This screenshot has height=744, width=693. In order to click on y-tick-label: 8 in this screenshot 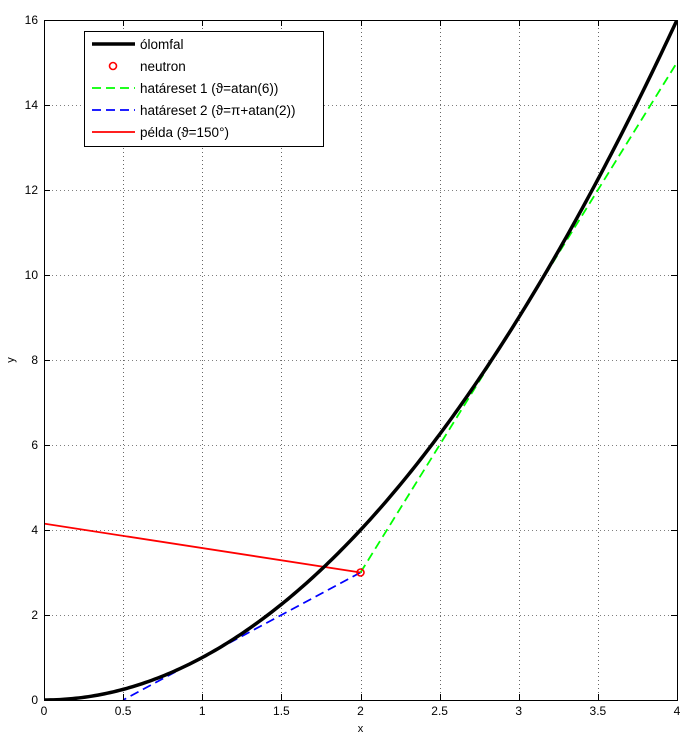, I will do `click(34, 360)`.